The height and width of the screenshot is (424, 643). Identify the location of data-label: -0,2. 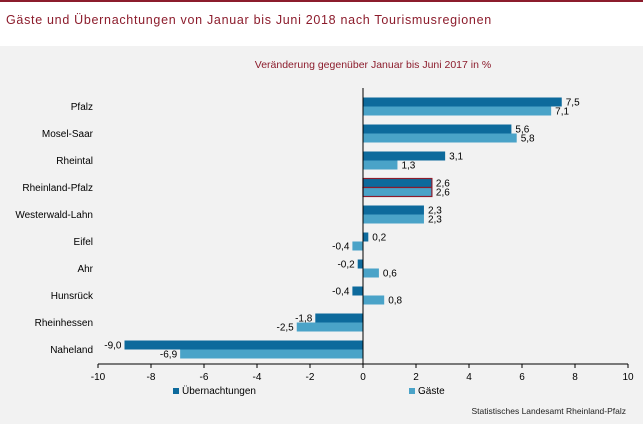
(346, 265).